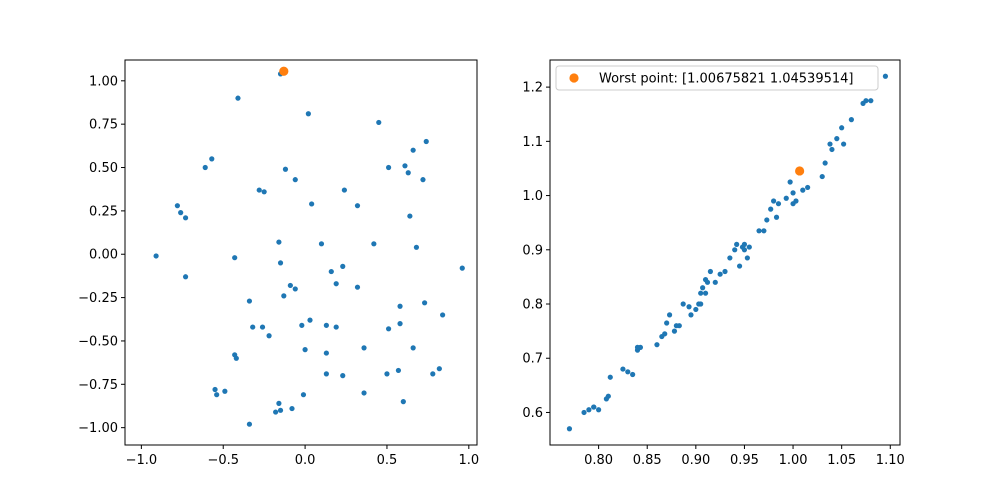  I want to click on y-tick-label: 0.7, so click(532, 359).